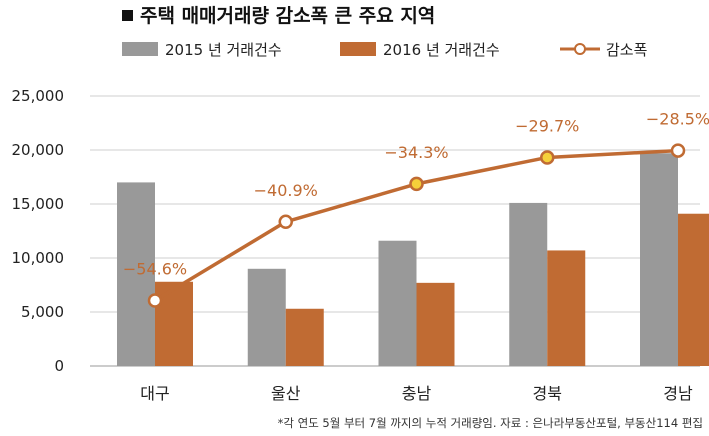 The height and width of the screenshot is (436, 709). I want to click on bar-2015-대구, so click(136, 274).